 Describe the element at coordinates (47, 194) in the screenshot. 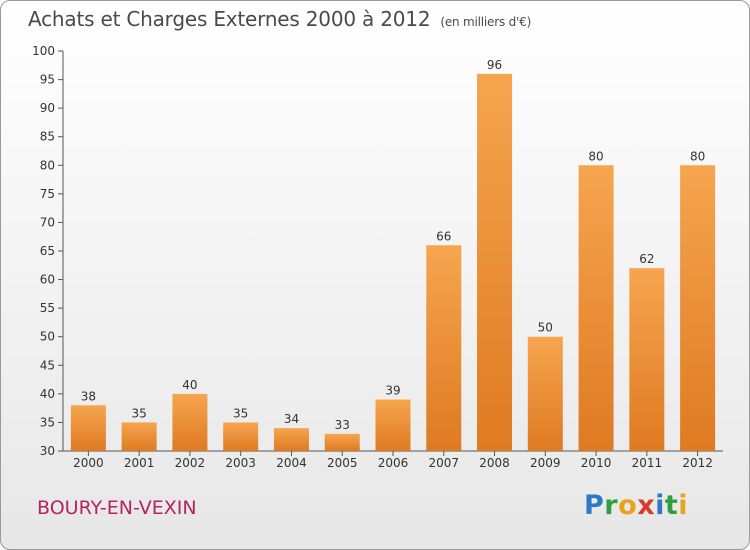

I see `y-tick-label: 75` at that location.